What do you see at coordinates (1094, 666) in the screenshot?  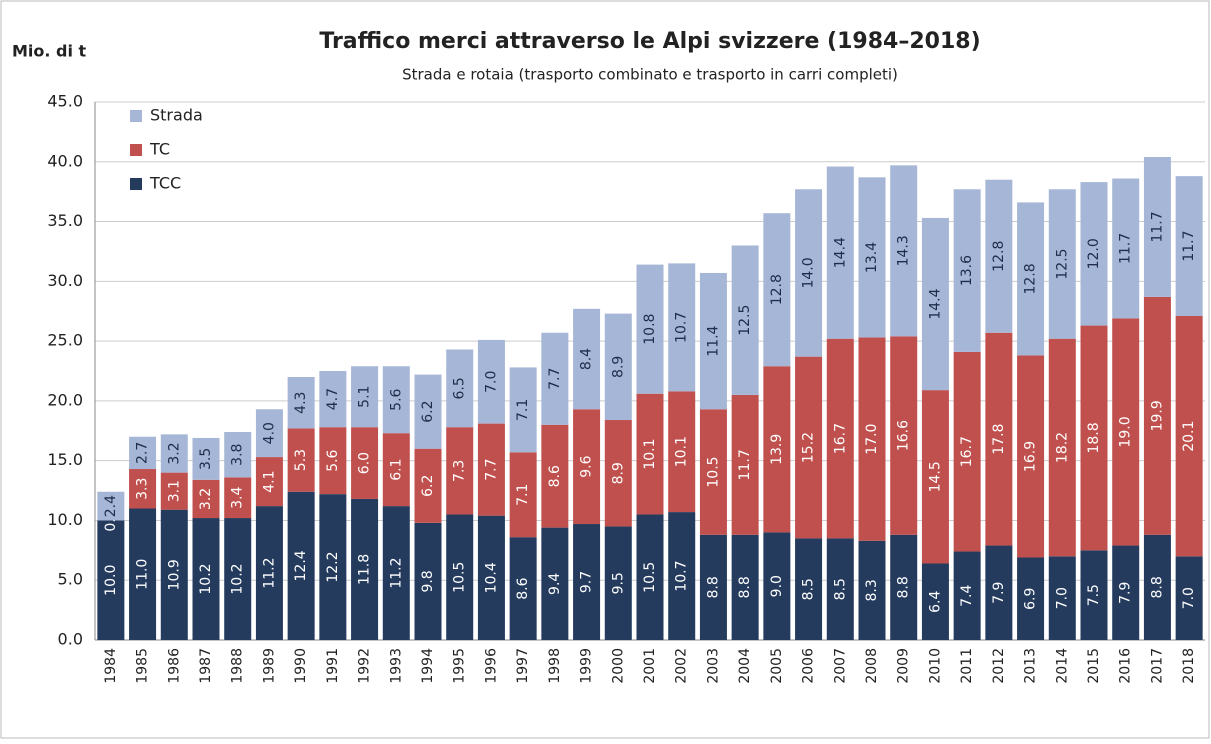 I see `x-tick-label: 2015` at bounding box center [1094, 666].